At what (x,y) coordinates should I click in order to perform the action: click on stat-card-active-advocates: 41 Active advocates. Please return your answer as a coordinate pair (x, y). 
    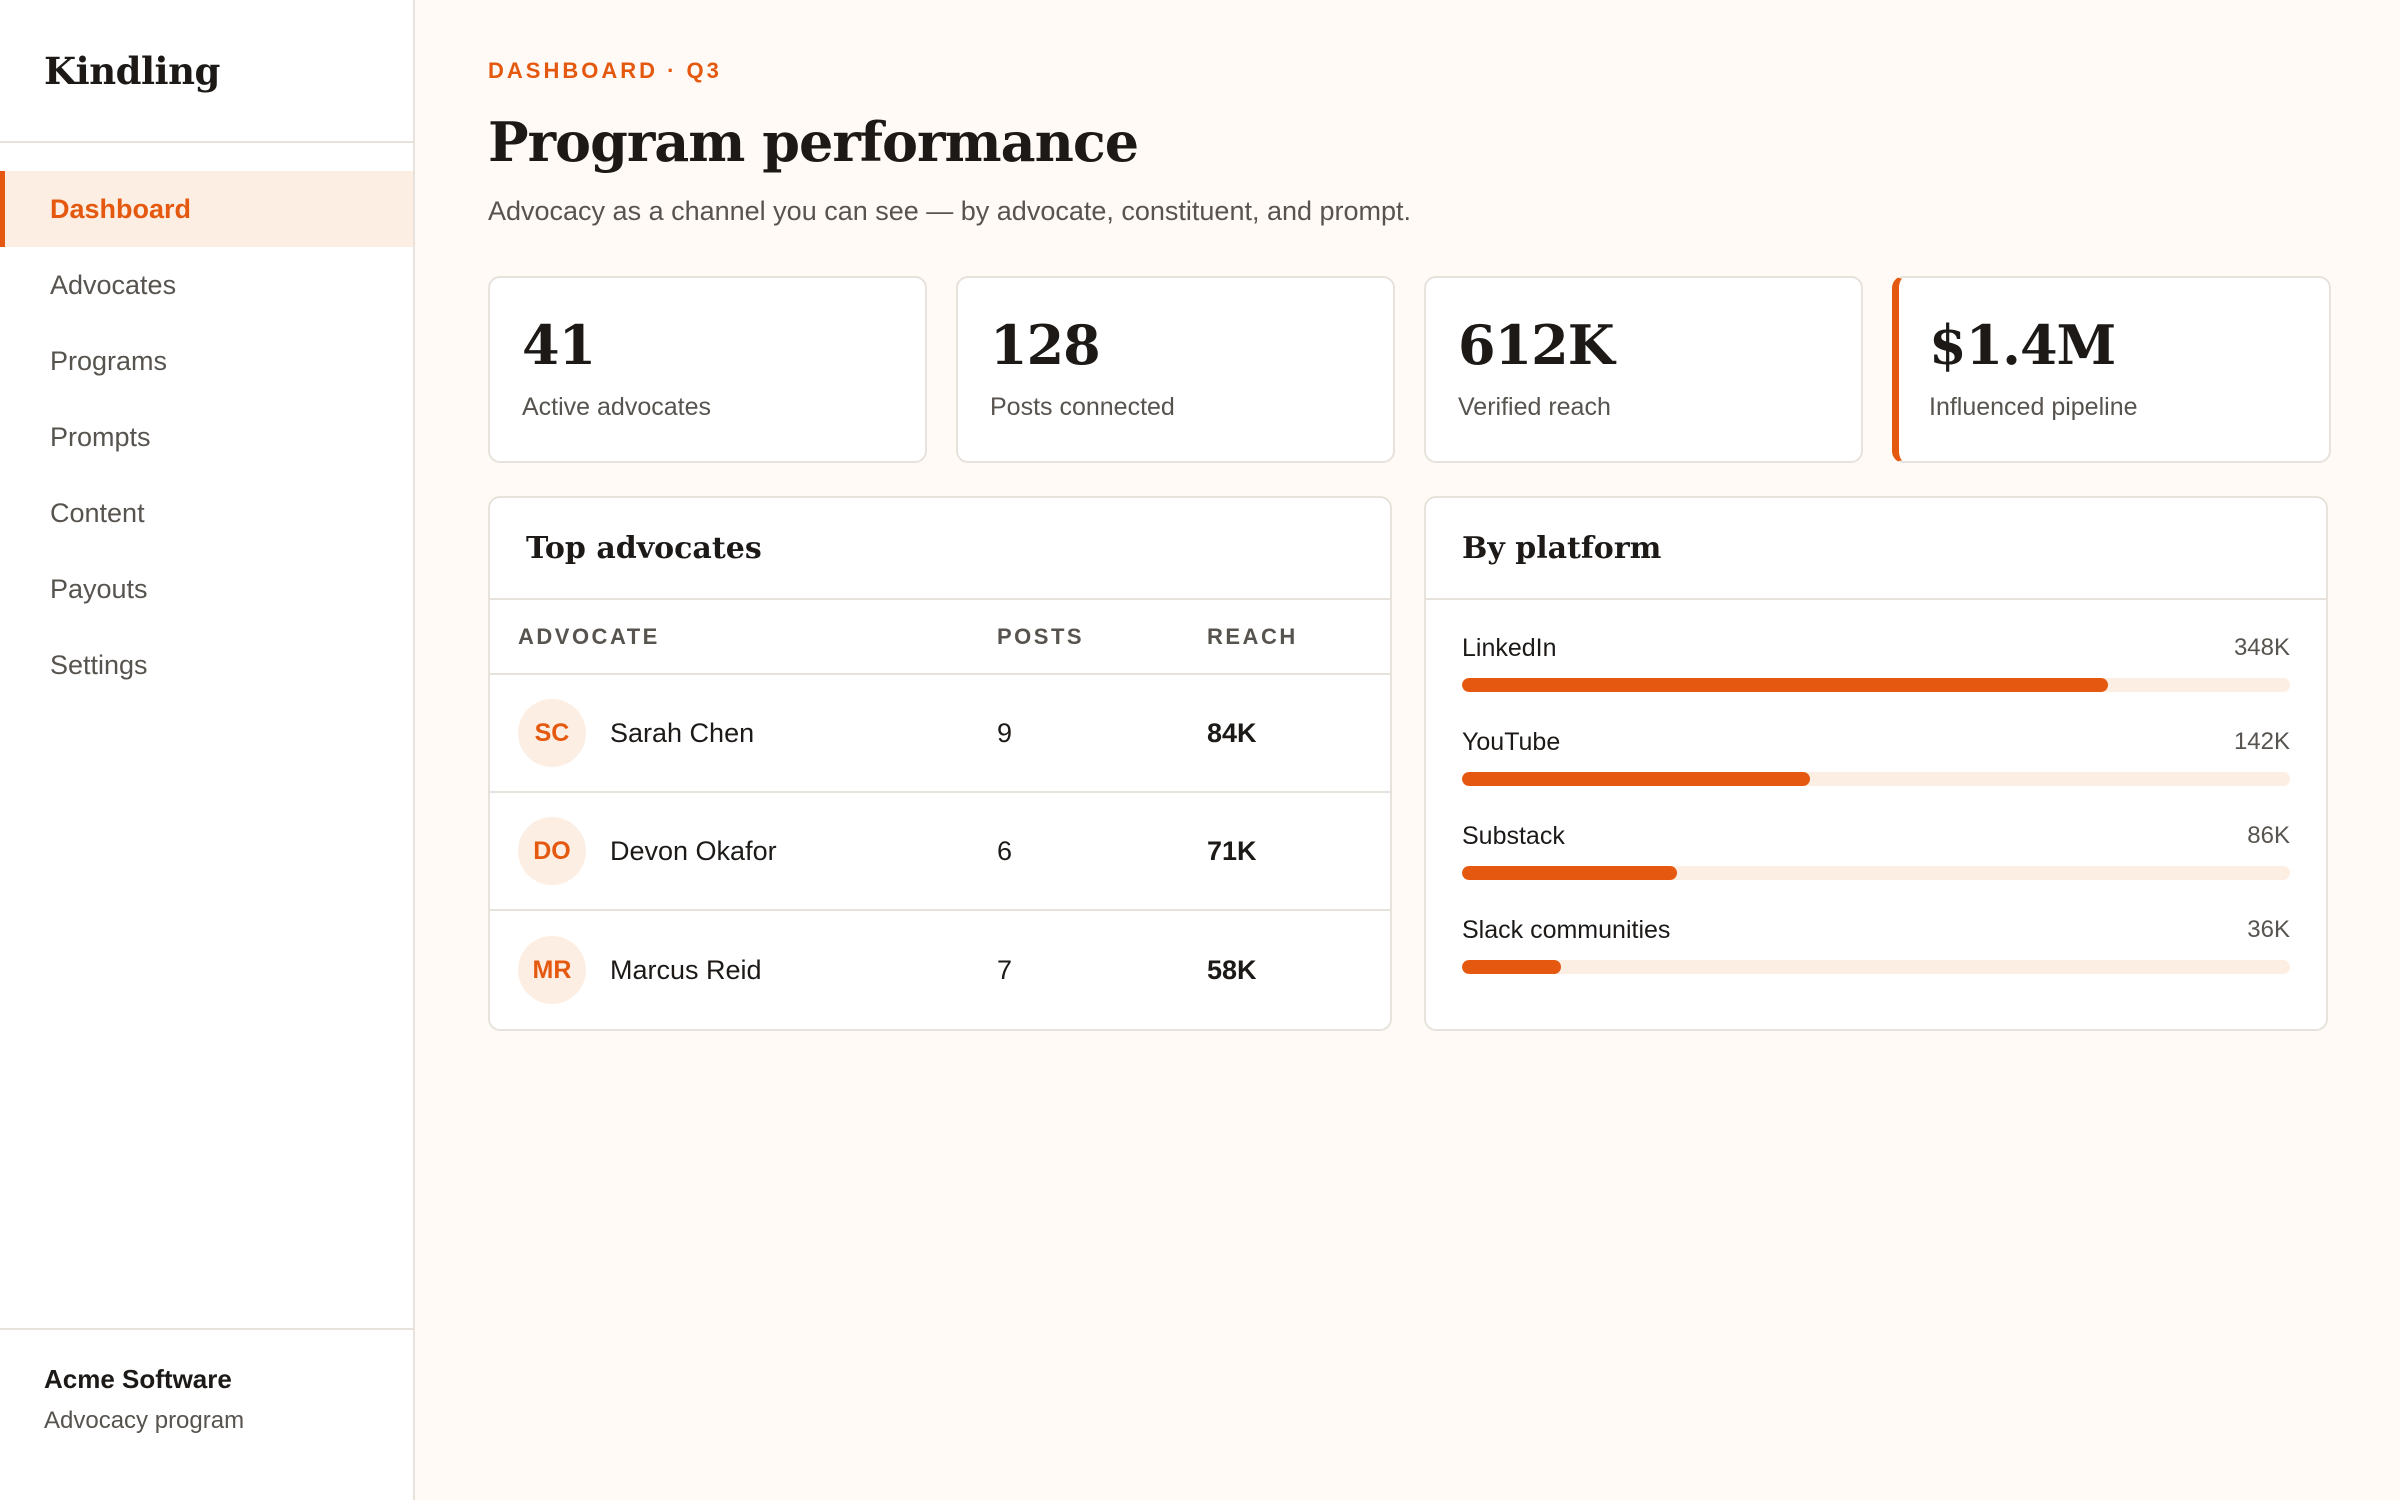
    Looking at the image, I should click on (707, 369).